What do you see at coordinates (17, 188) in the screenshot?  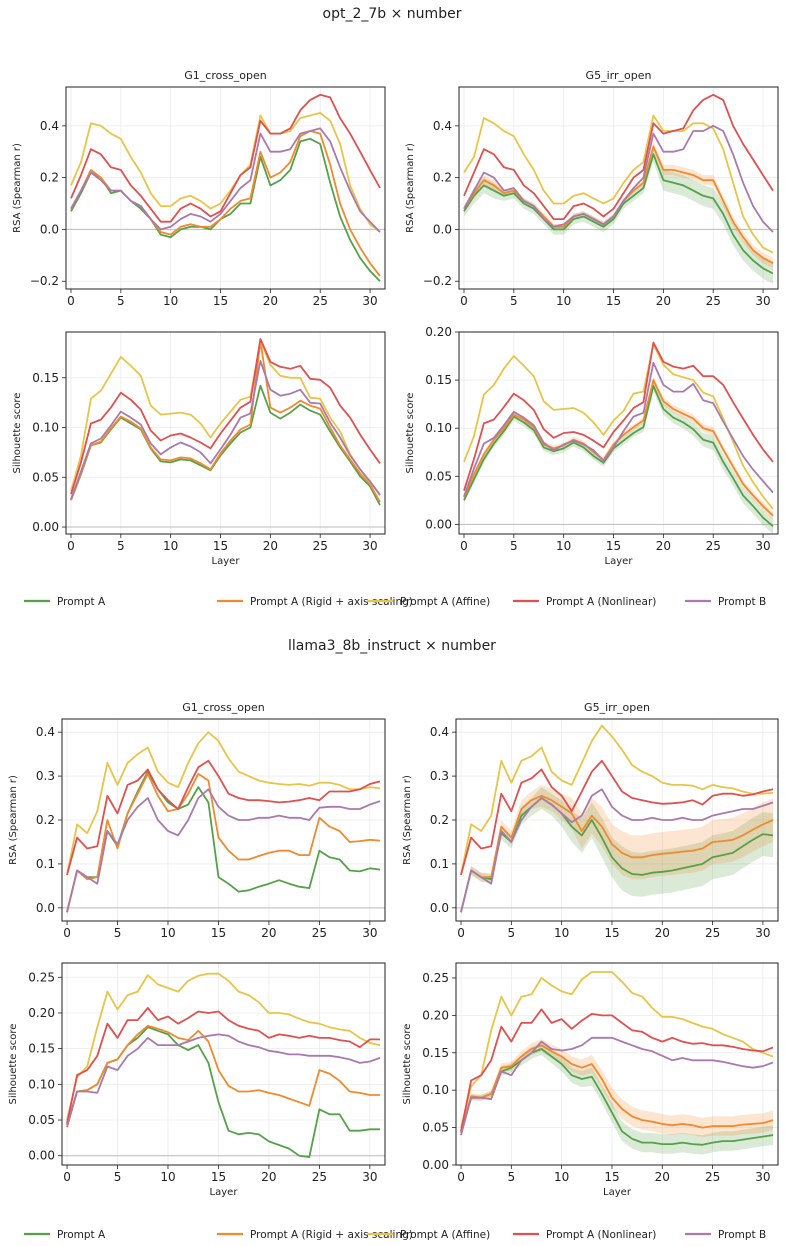 I see `y-axis-label: RSA (Spearman r)` at bounding box center [17, 188].